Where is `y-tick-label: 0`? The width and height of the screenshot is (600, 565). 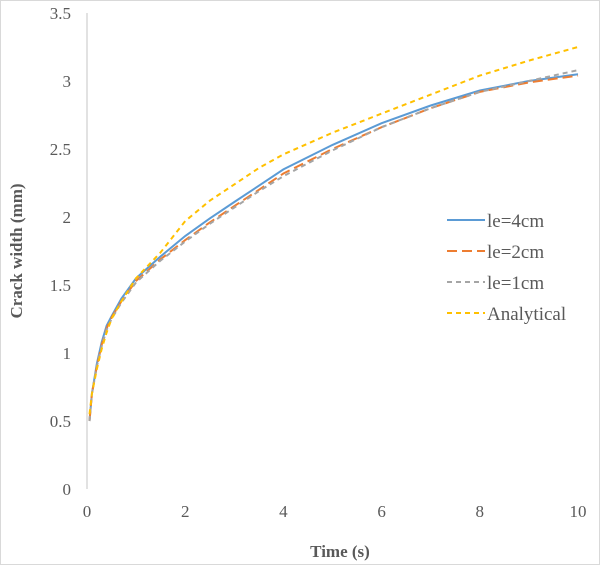 y-tick-label: 0 is located at coordinates (67, 489).